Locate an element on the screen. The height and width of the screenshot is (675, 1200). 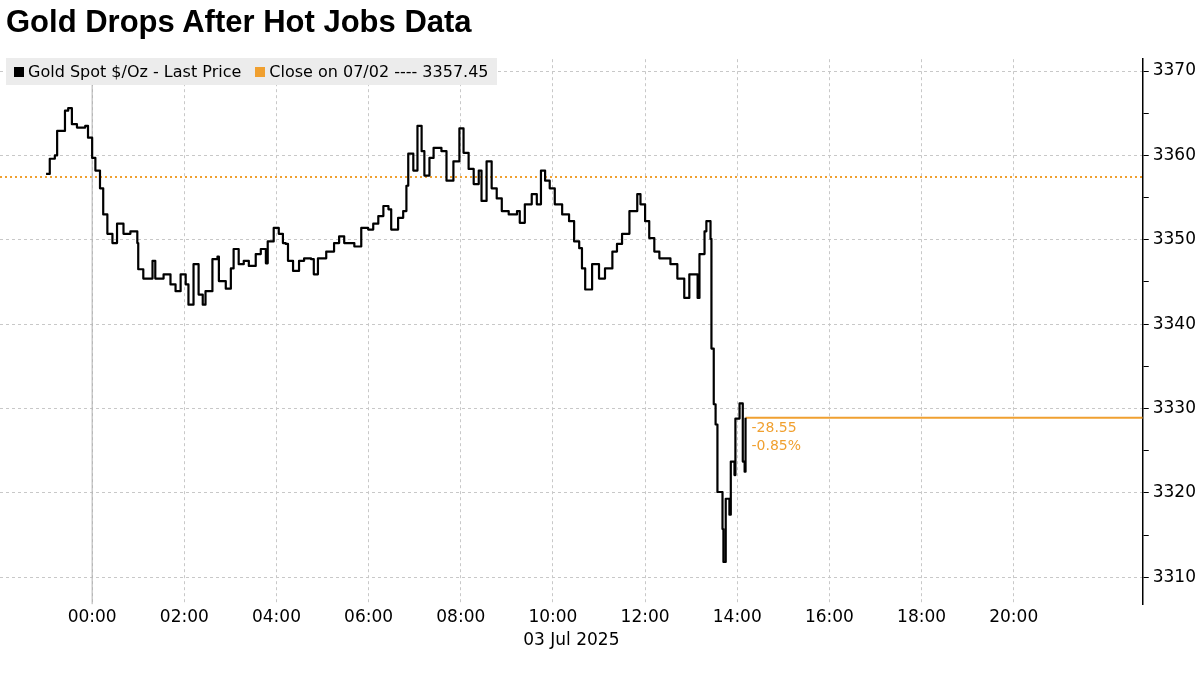
x-tick-label: 02:00 is located at coordinates (184, 615).